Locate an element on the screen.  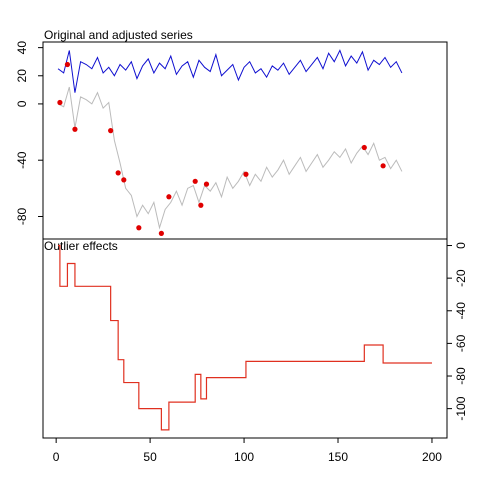
x-tick-label: 100 is located at coordinates (244, 457).